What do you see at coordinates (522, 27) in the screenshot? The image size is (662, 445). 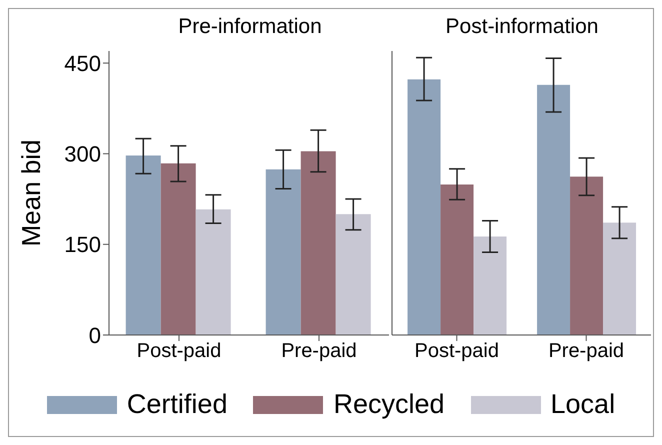 I see `chart-title: Post-information` at bounding box center [522, 27].